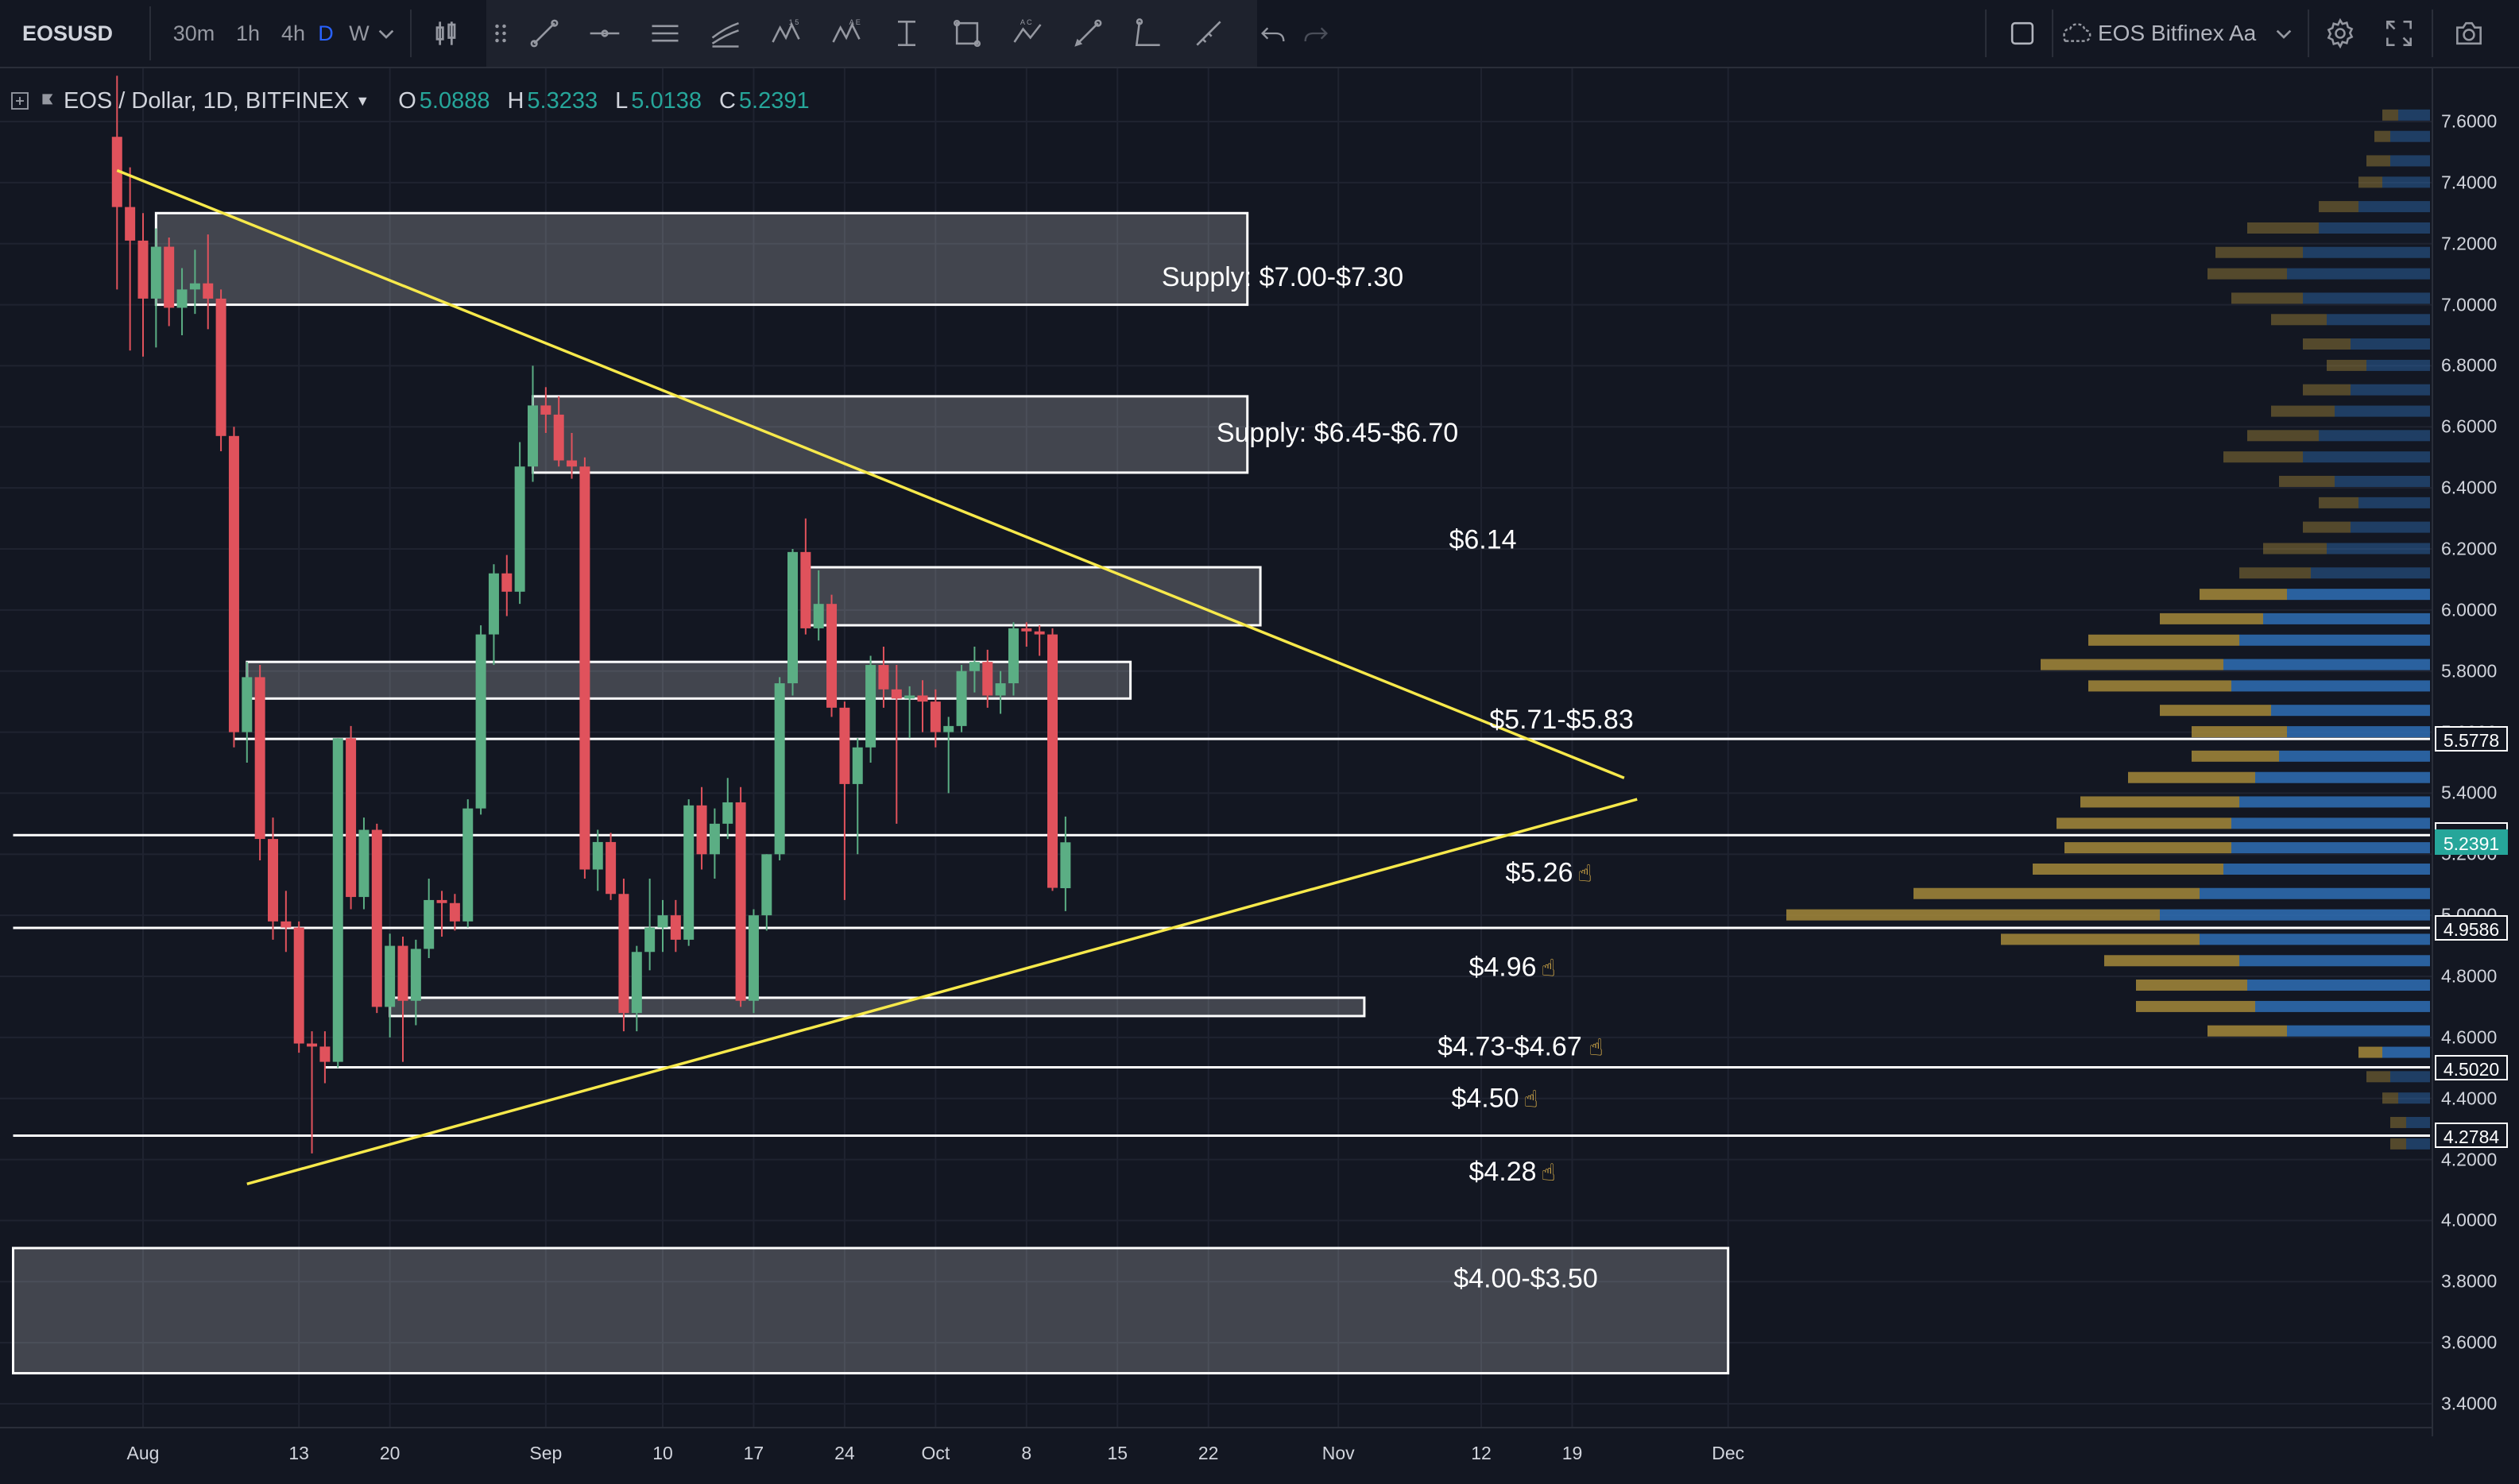 The image size is (2519, 1484). Describe the element at coordinates (1148, 33) in the screenshot. I see `angle-icon` at that location.